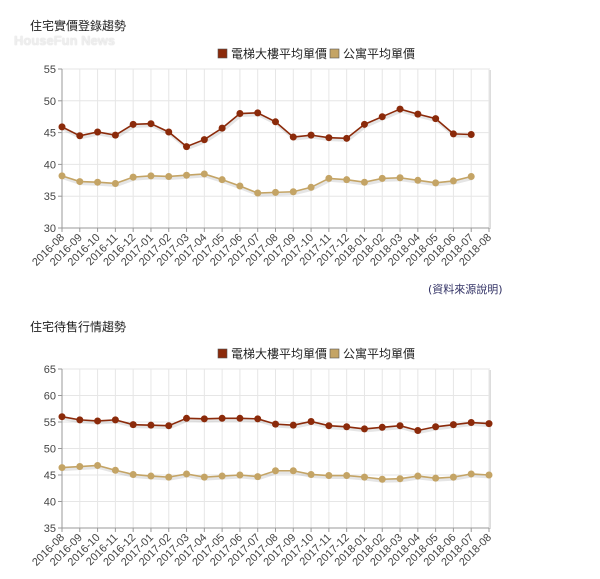  I want to click on y-tick-label: 60, so click(50, 397).